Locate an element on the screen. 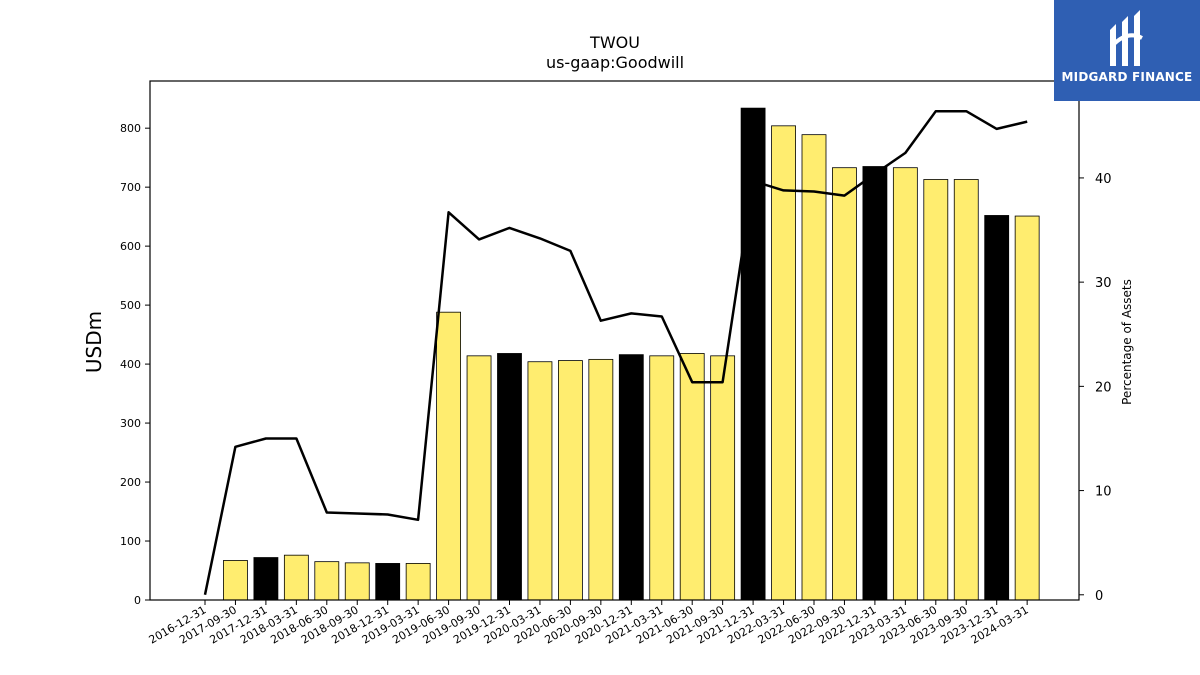 This screenshot has width=1200, height=675. y2-tick-label: 20 is located at coordinates (1103, 387).